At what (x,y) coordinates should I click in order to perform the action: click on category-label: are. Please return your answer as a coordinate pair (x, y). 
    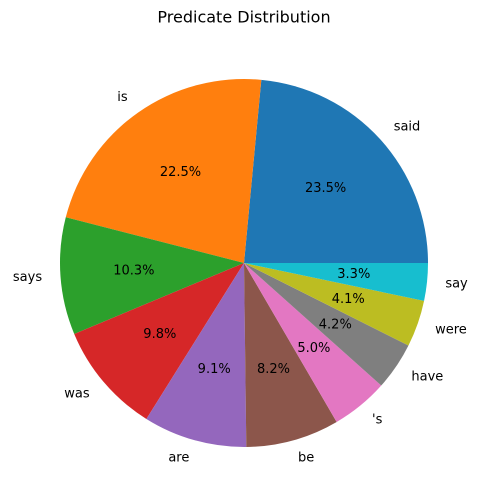
    Looking at the image, I should click on (178, 457).